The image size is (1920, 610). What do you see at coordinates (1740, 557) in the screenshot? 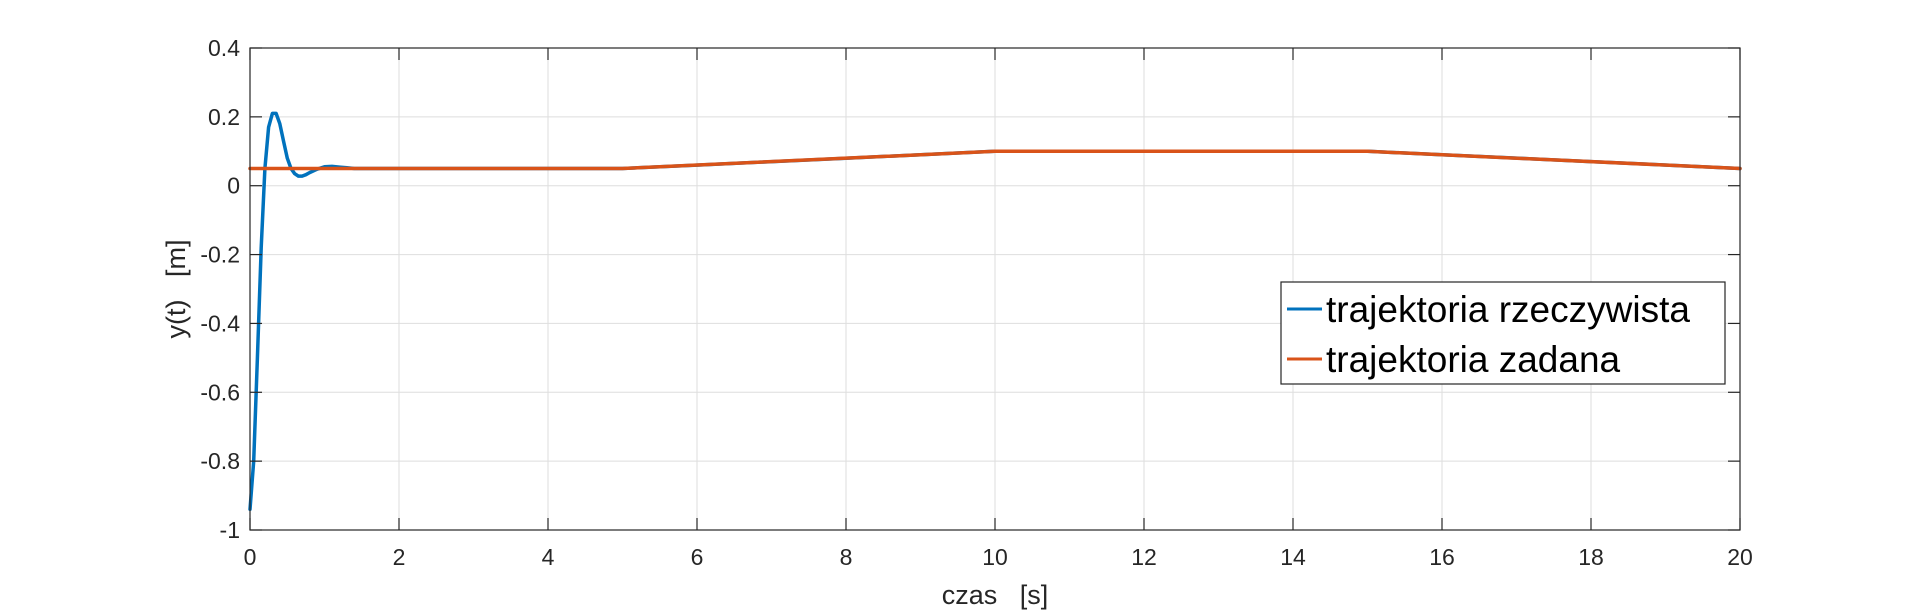
I see `x-tick-label: 20` at bounding box center [1740, 557].